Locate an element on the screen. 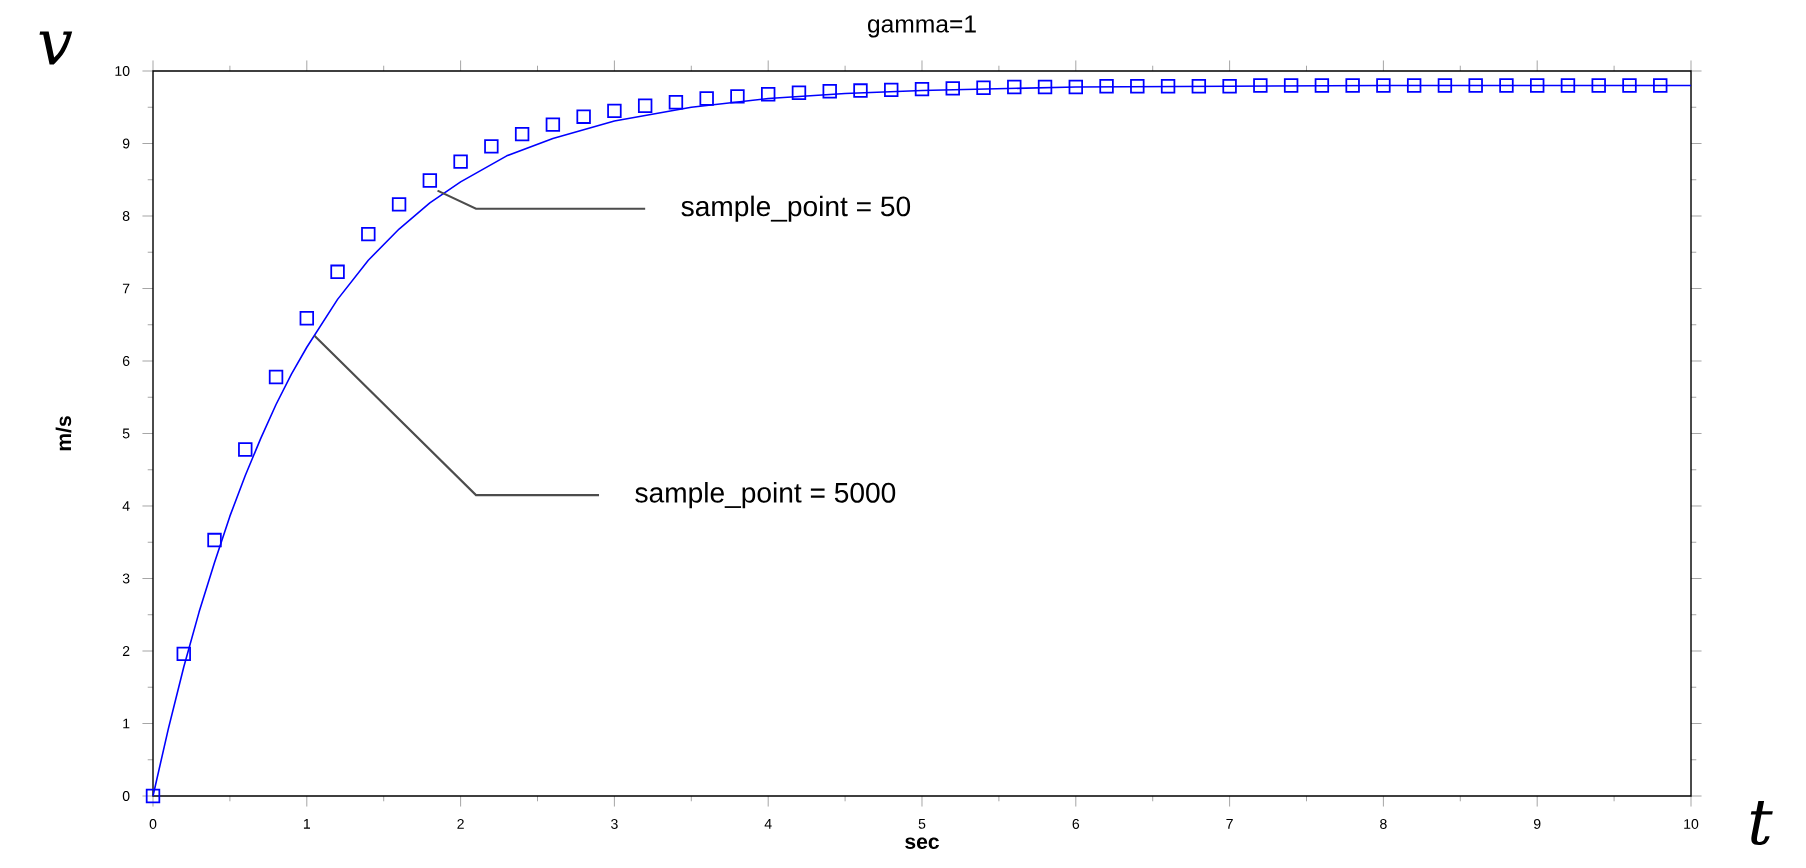  text: t is located at coordinates (1761, 823).